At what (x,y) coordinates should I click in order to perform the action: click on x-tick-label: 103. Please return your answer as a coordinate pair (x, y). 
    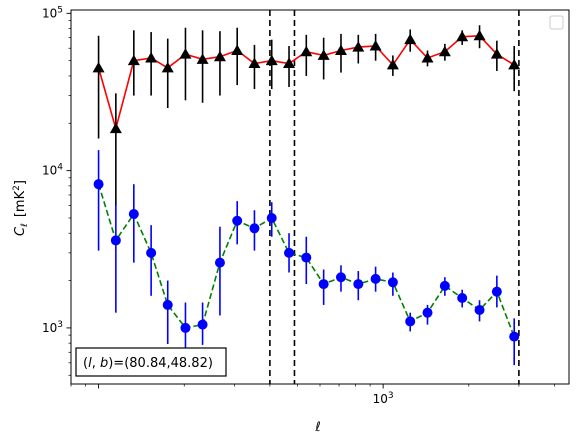
    Looking at the image, I should click on (383, 398).